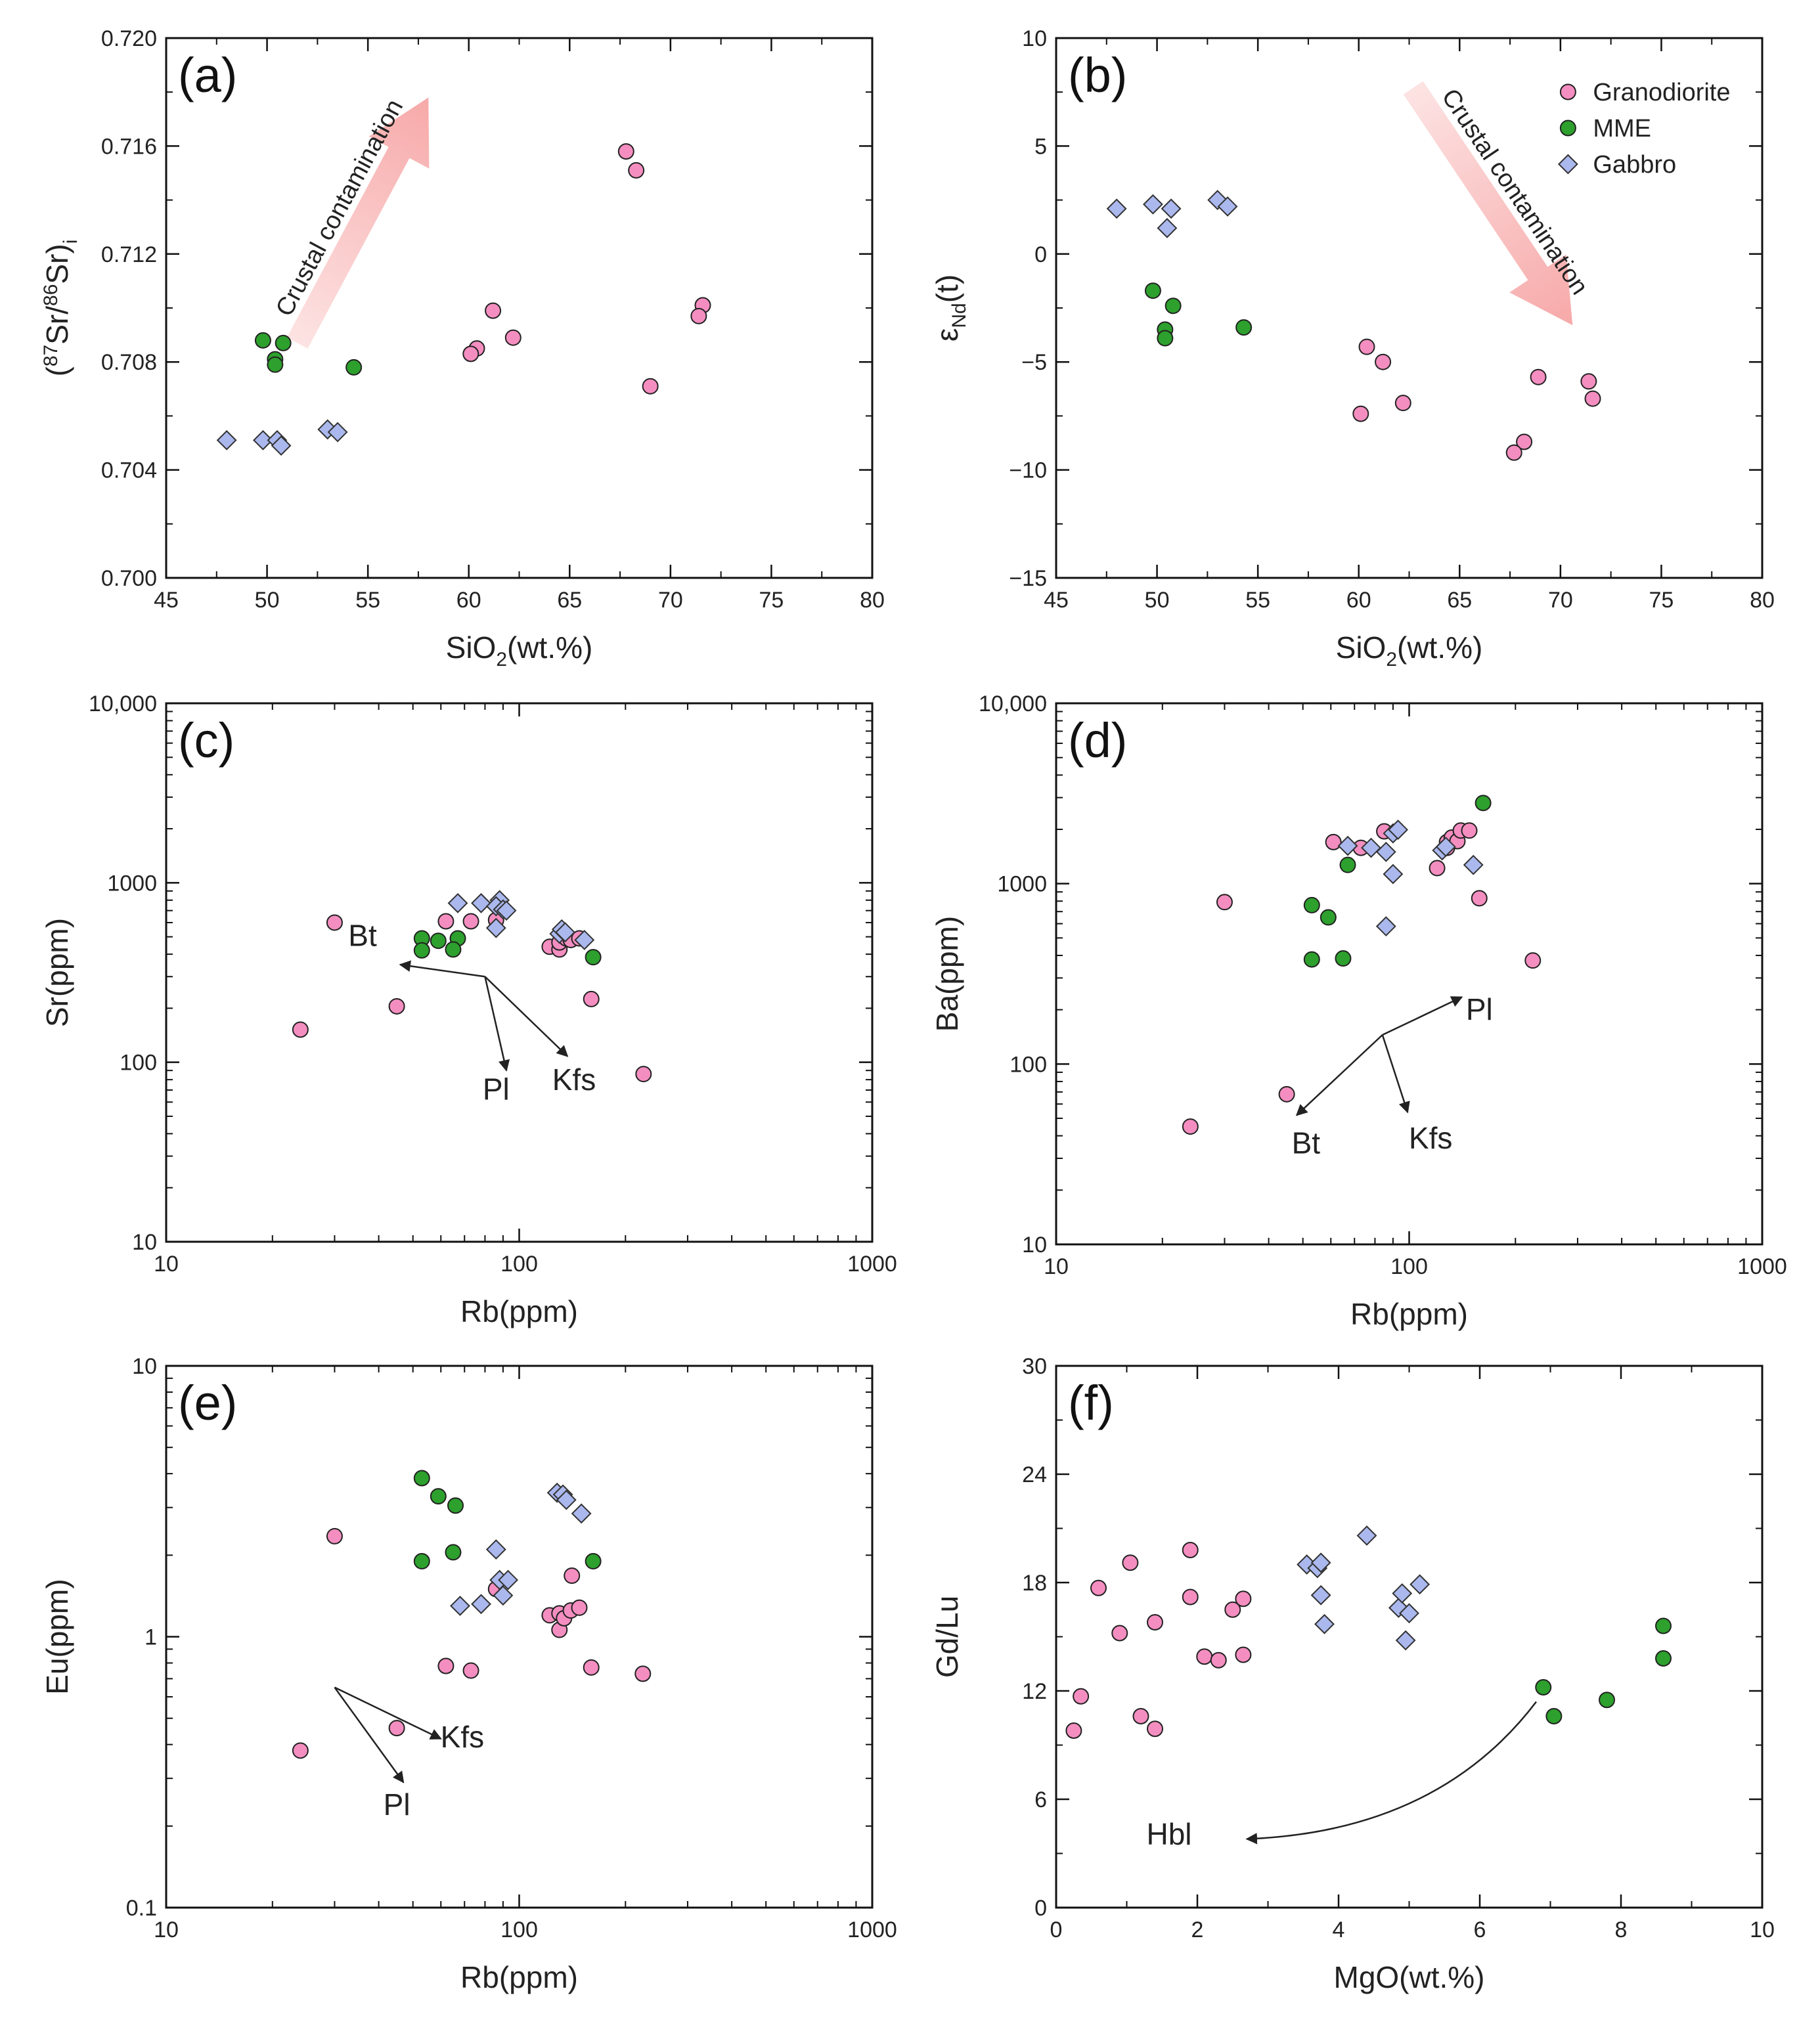 This screenshot has width=1820, height=2035. I want to click on hbl-trend-arrow, so click(1391, 1773).